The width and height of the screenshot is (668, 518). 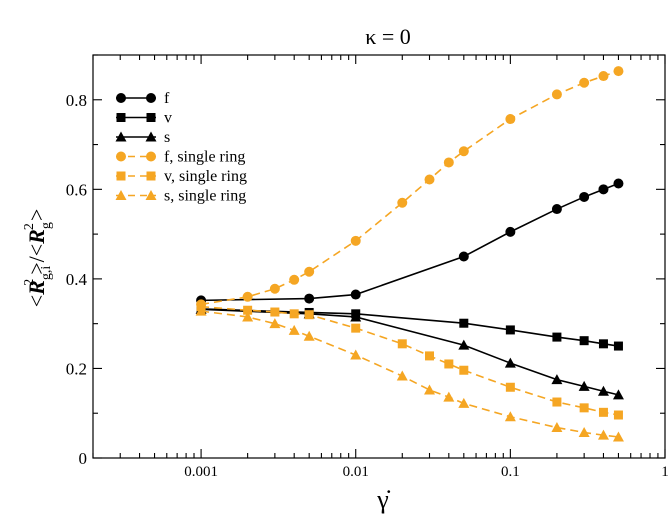 I want to click on x-tick-label: 0.01, so click(x=356, y=472).